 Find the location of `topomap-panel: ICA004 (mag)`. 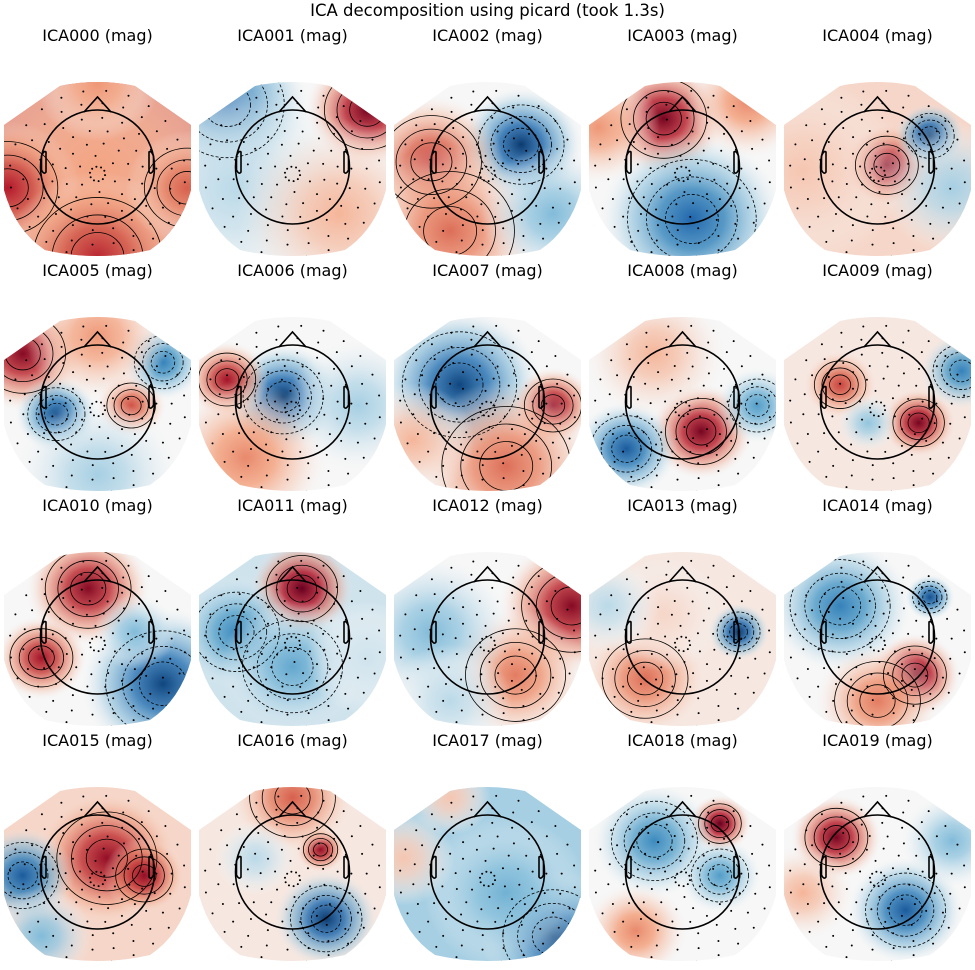

topomap-panel: ICA004 (mag) is located at coordinates (877, 128).